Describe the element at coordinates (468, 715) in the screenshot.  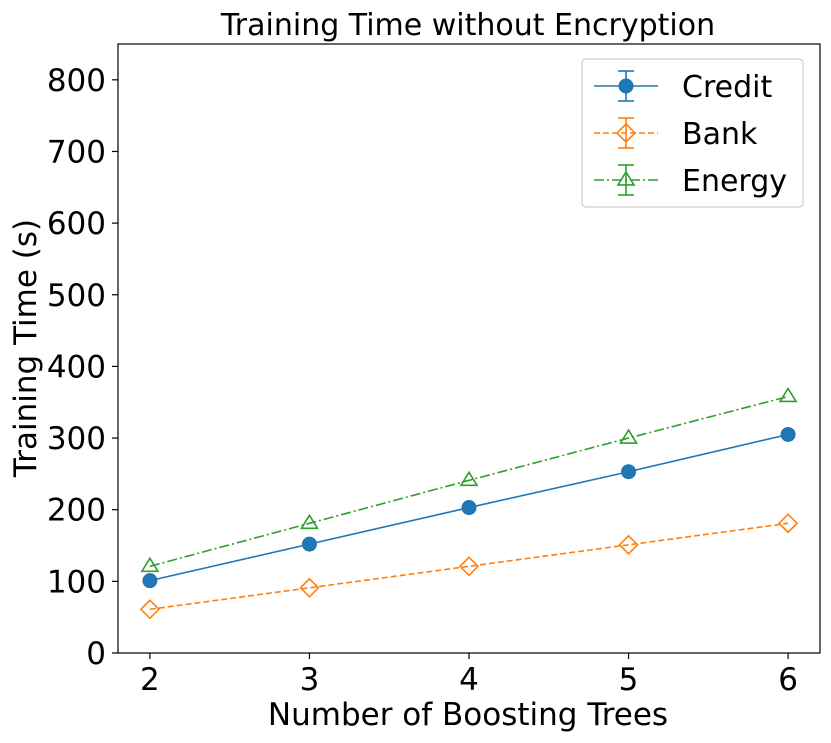
I see `x-axis-label: Number of Boosting Trees` at that location.